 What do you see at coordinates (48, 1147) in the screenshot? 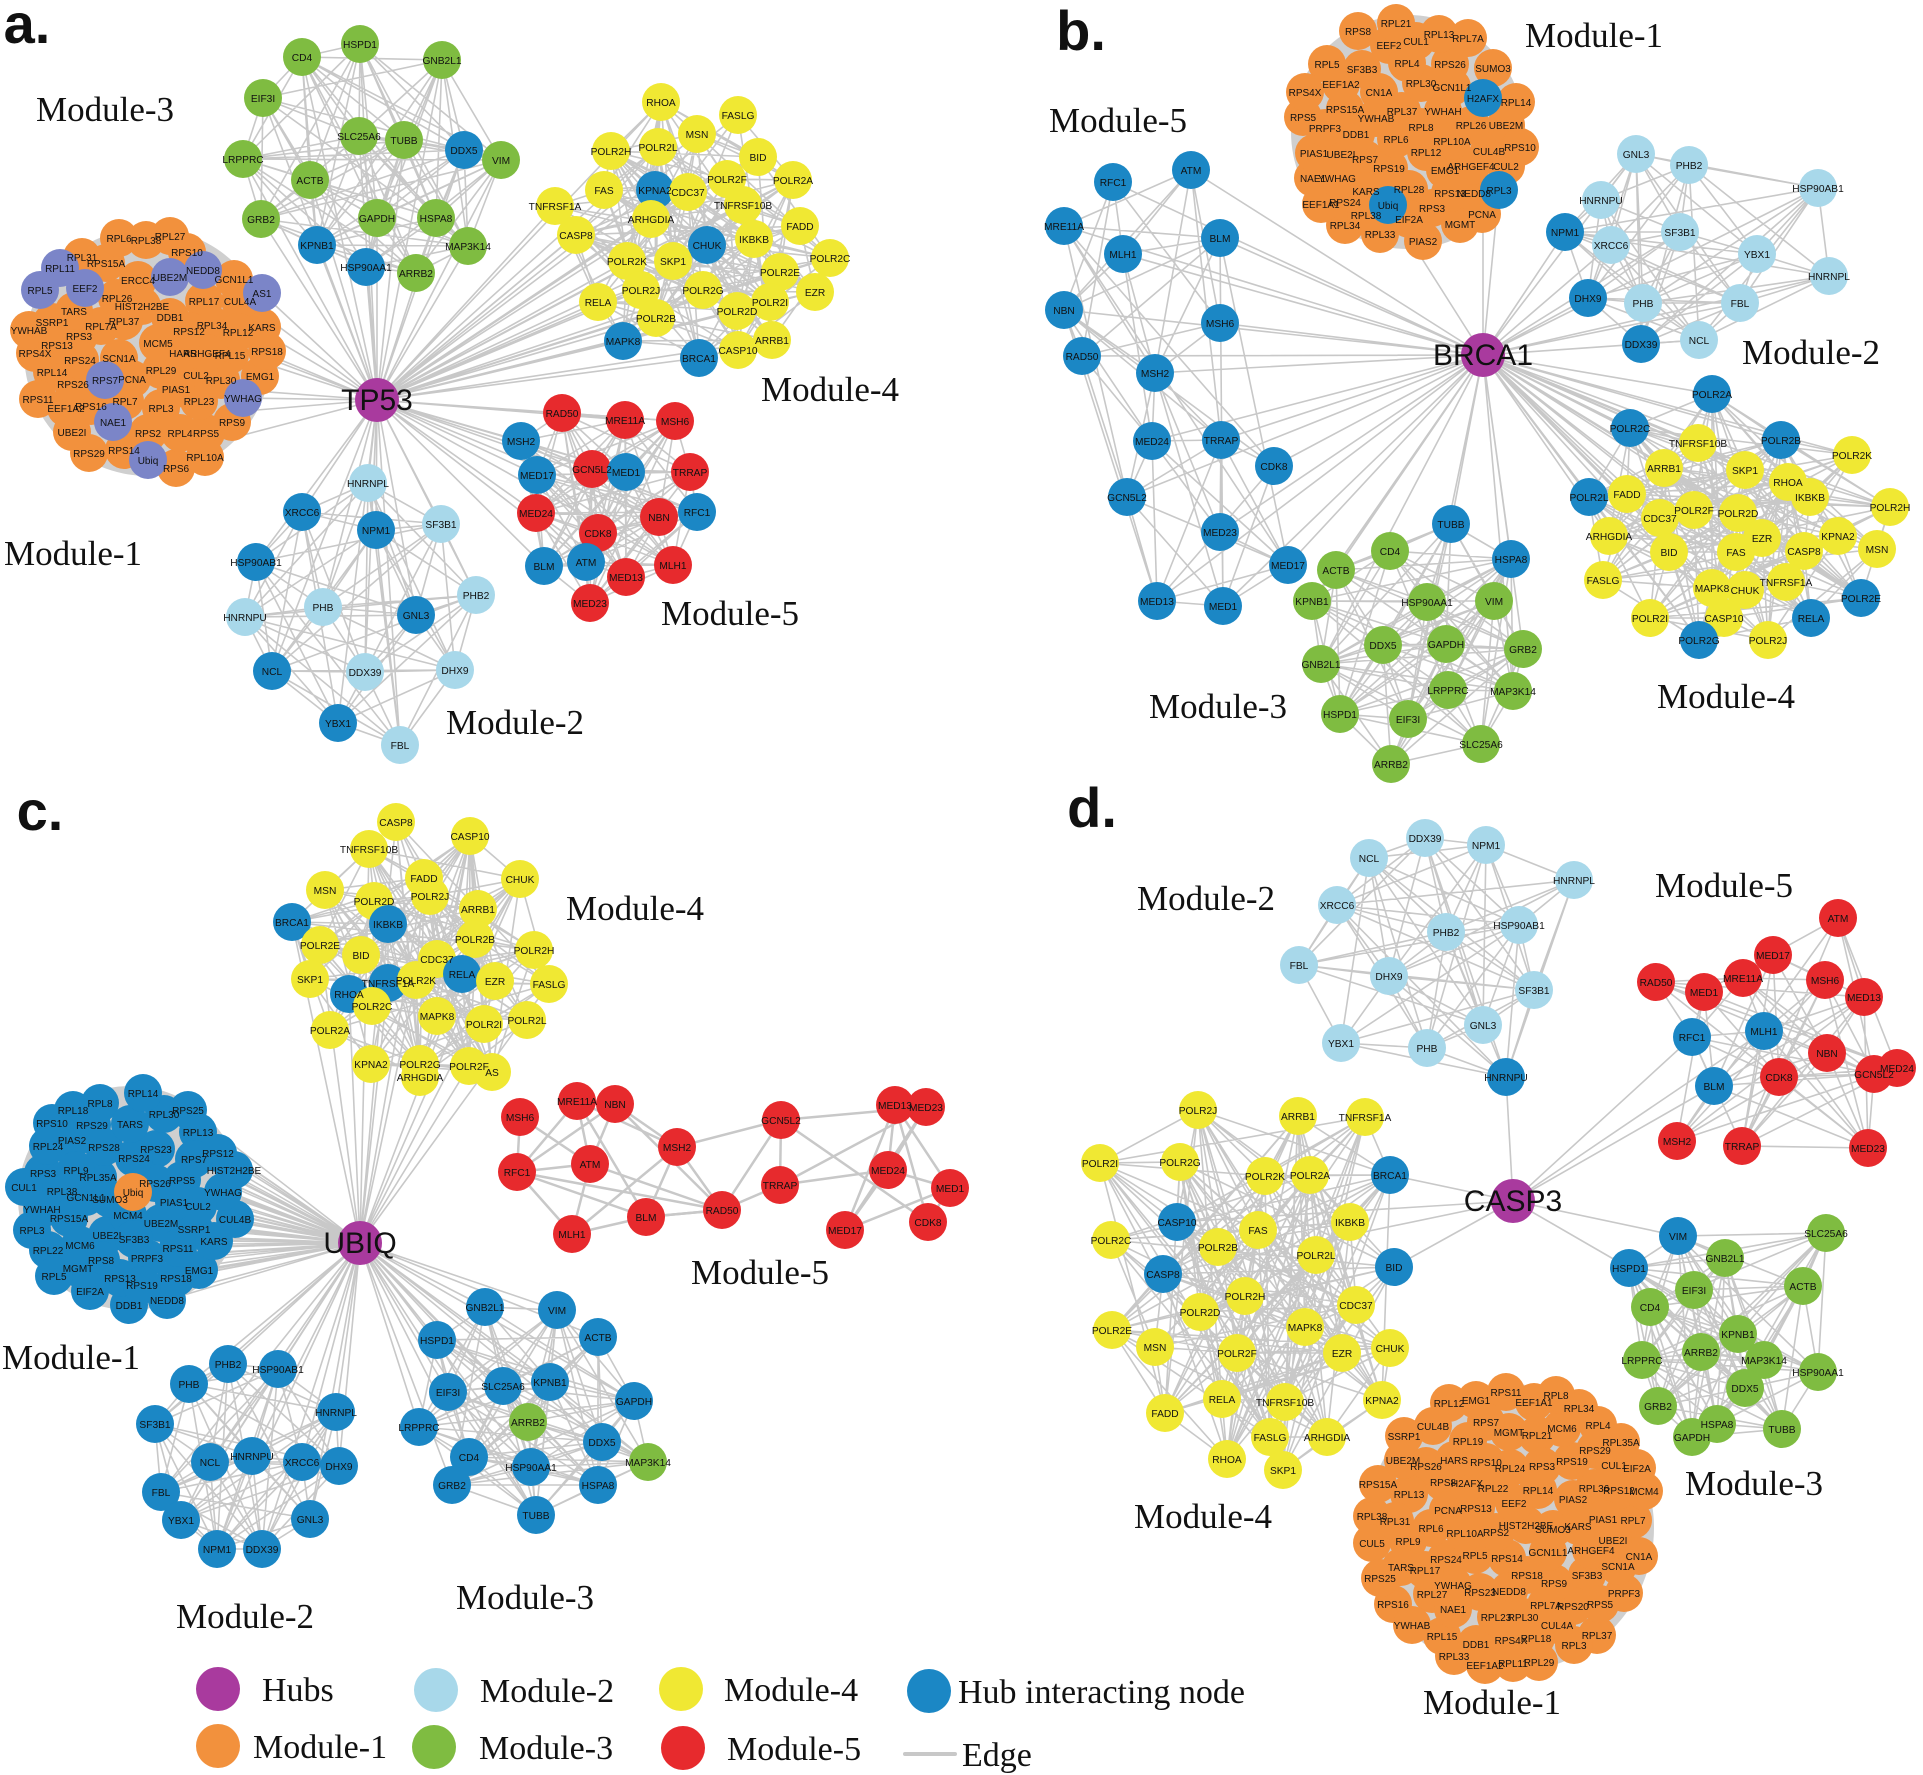
I see `svg-text: RPL24` at bounding box center [48, 1147].